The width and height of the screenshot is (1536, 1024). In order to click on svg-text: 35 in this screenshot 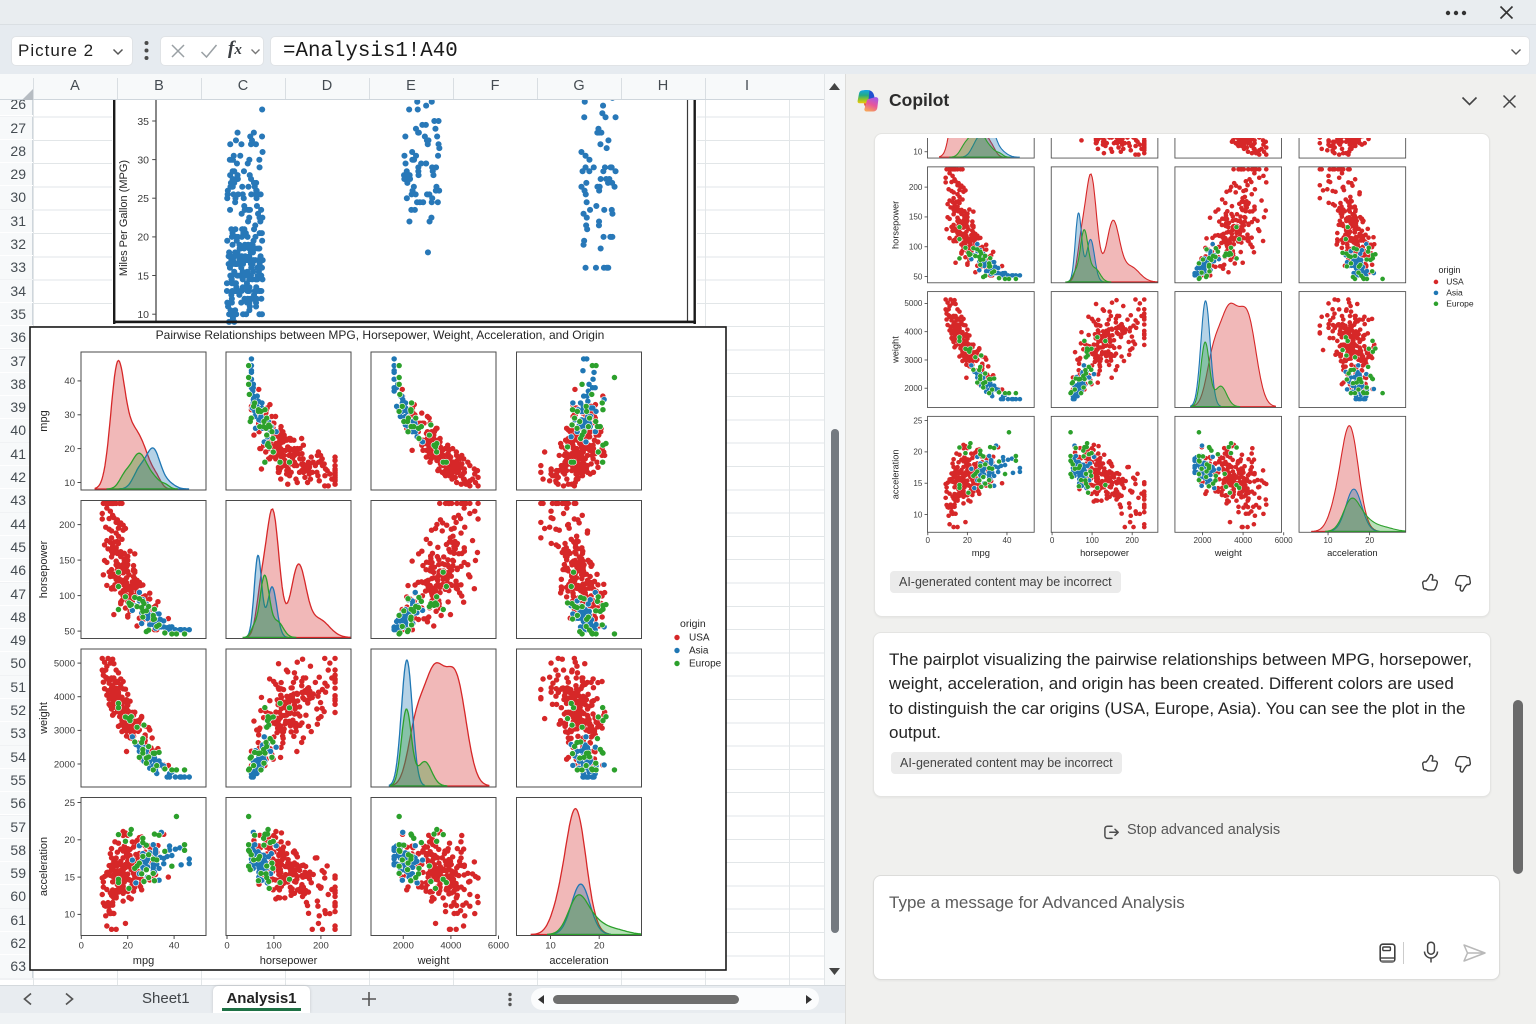, I will do `click(143, 122)`.